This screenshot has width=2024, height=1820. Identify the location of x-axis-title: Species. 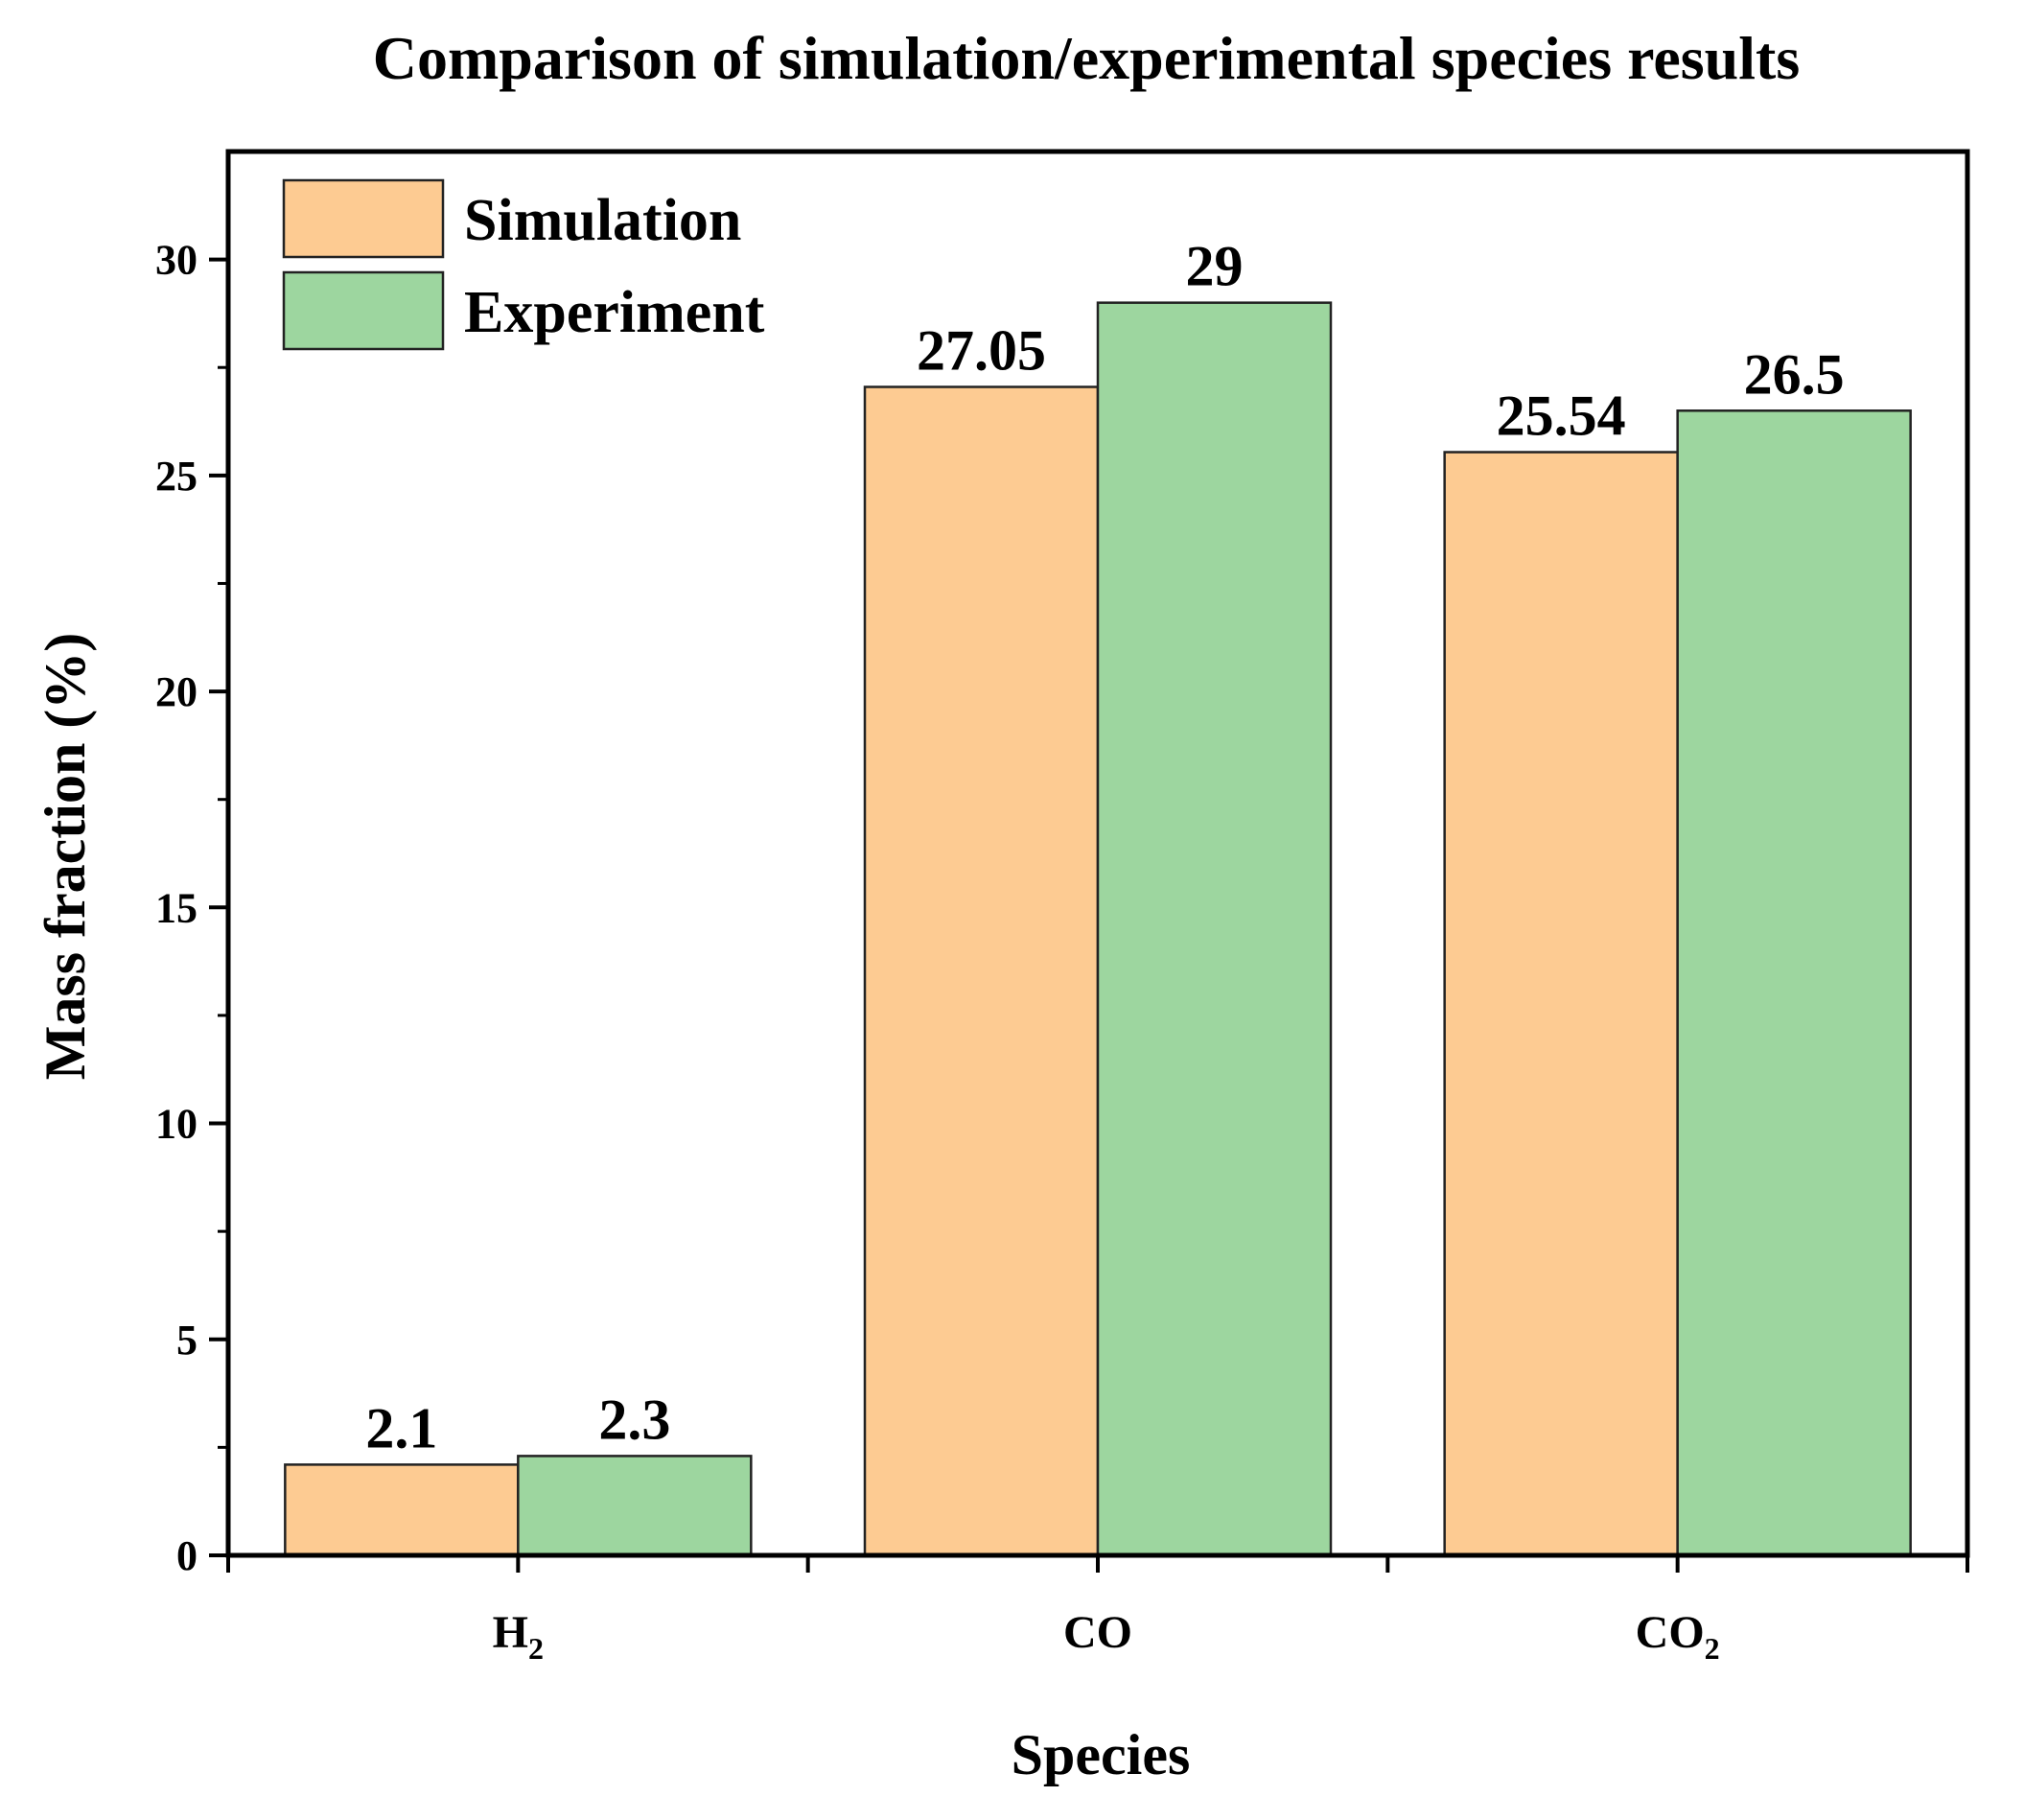
(1101, 1754).